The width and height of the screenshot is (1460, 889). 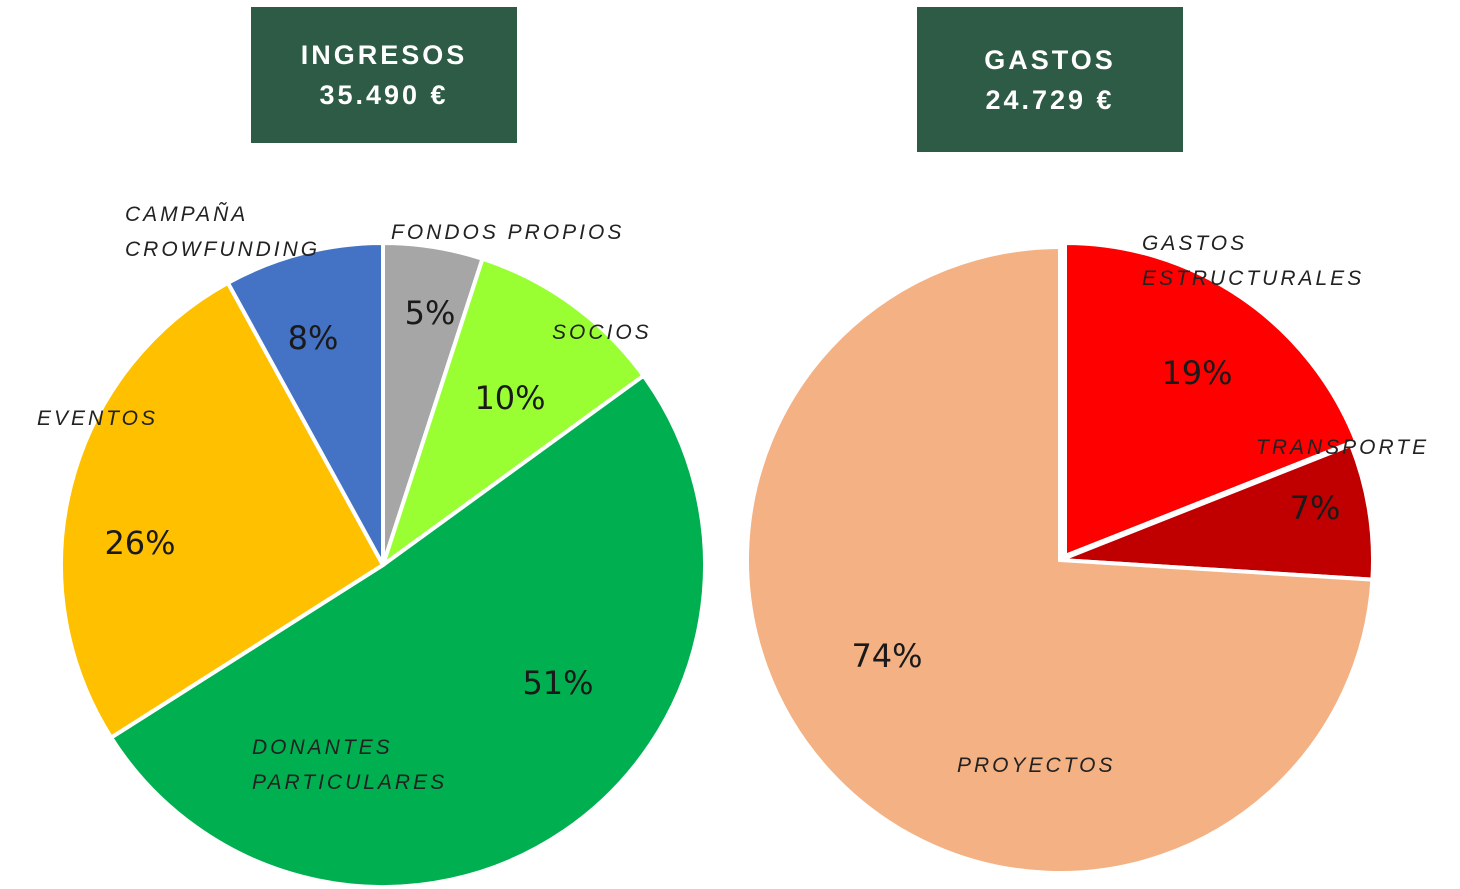 I want to click on value-label: 8%, so click(x=313, y=338).